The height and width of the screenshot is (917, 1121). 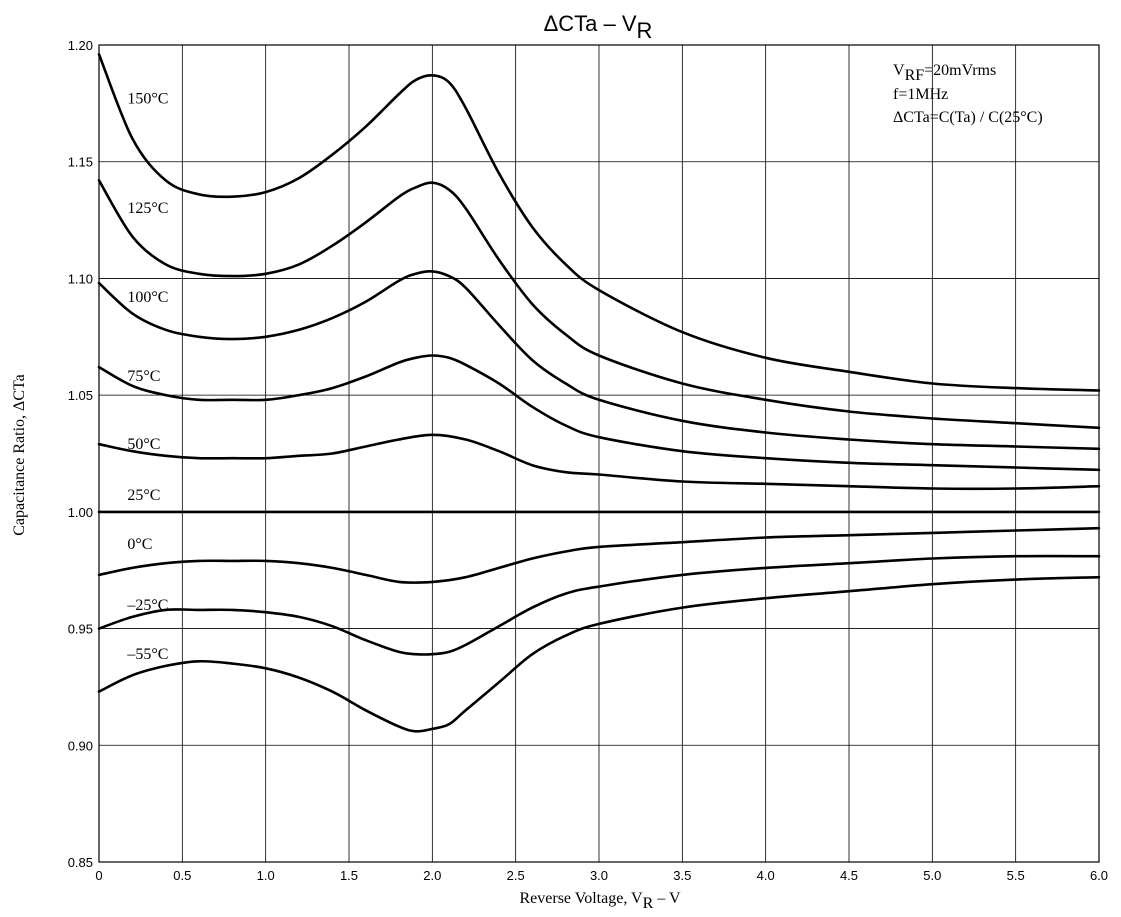 What do you see at coordinates (182, 875) in the screenshot?
I see `x-tick-label: 0.5` at bounding box center [182, 875].